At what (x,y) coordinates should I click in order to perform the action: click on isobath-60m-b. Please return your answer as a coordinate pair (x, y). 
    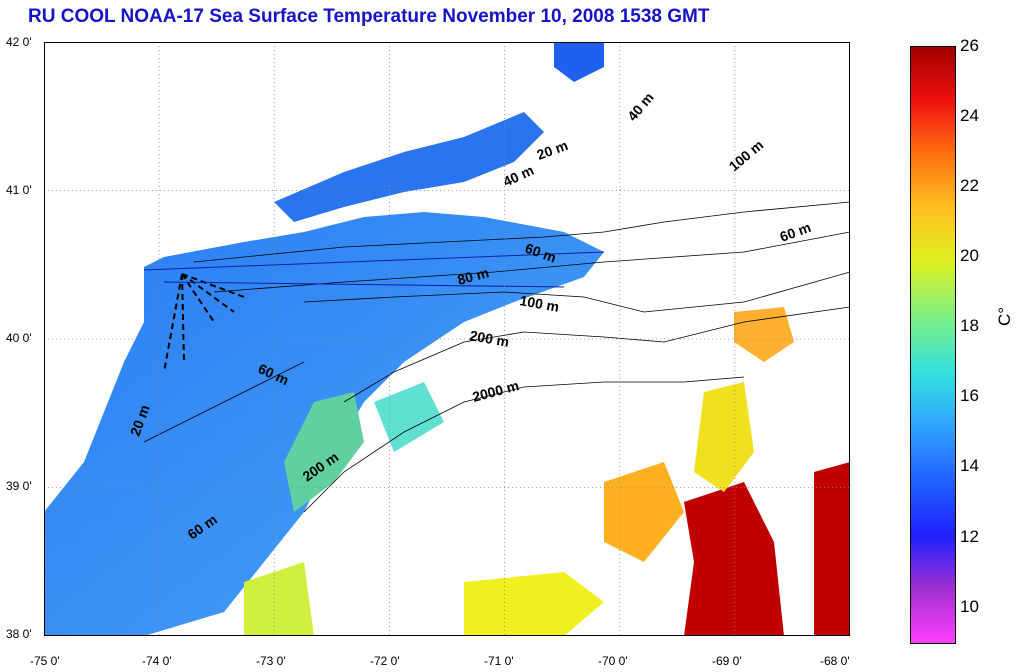
    Looking at the image, I should click on (224, 402).